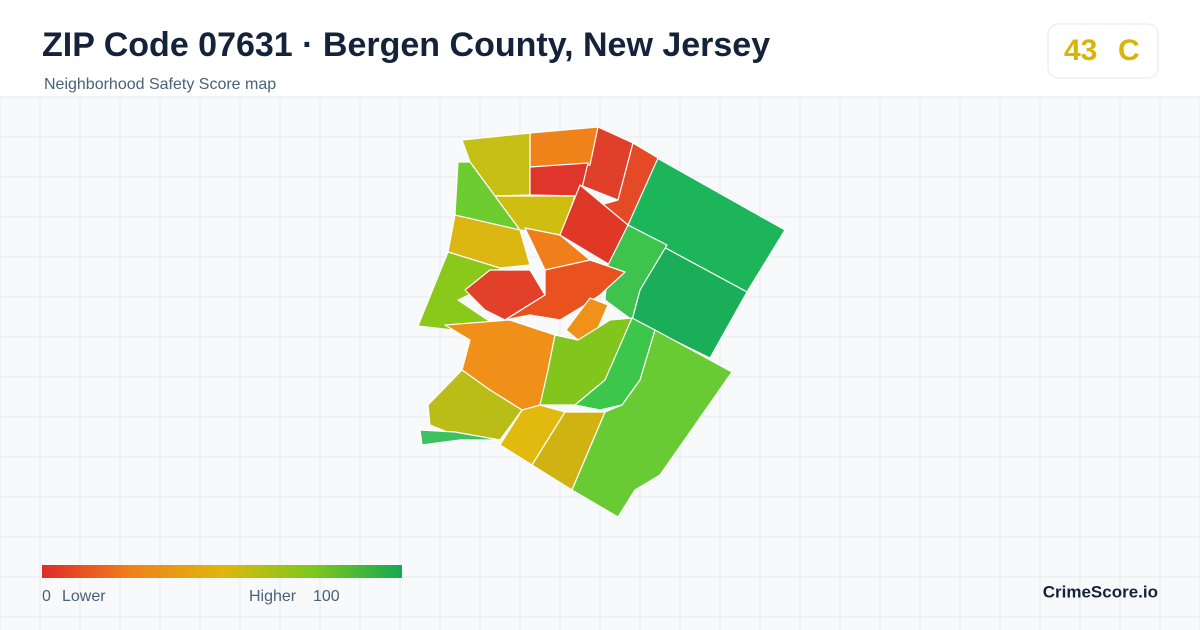 The image size is (1200, 630). I want to click on legend-max-label: Higher, so click(273, 596).